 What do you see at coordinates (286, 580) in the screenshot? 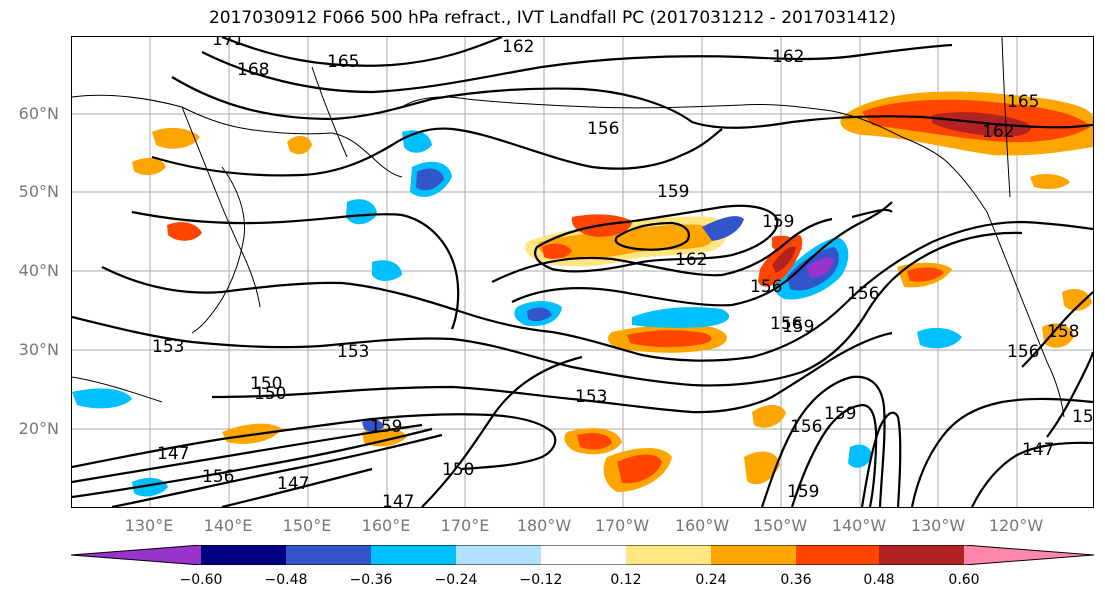
I see `colorbar-tick-label: −0.48` at bounding box center [286, 580].